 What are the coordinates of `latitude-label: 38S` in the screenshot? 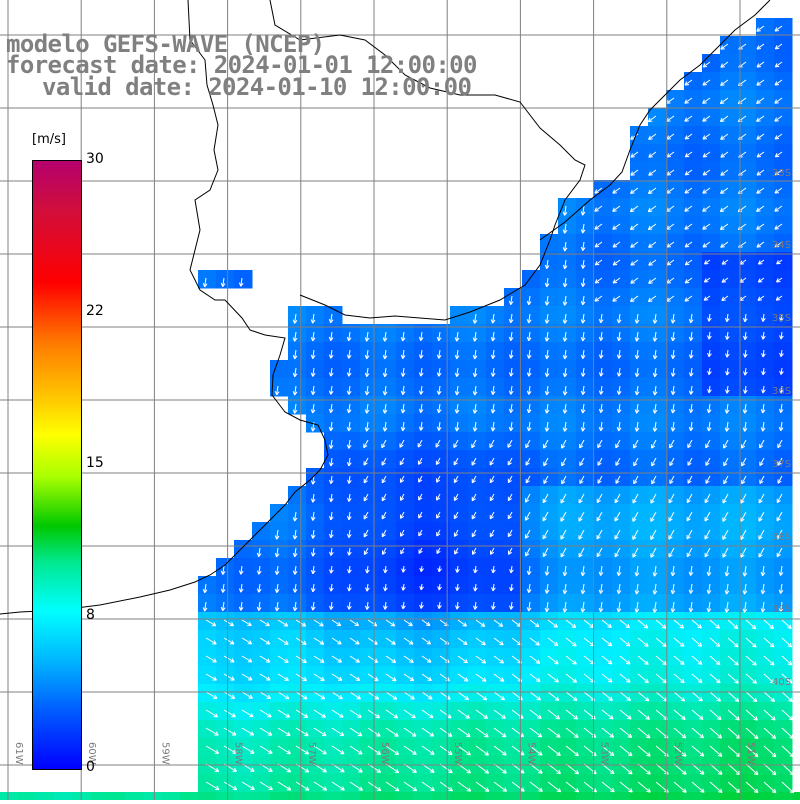 It's located at (781, 537).